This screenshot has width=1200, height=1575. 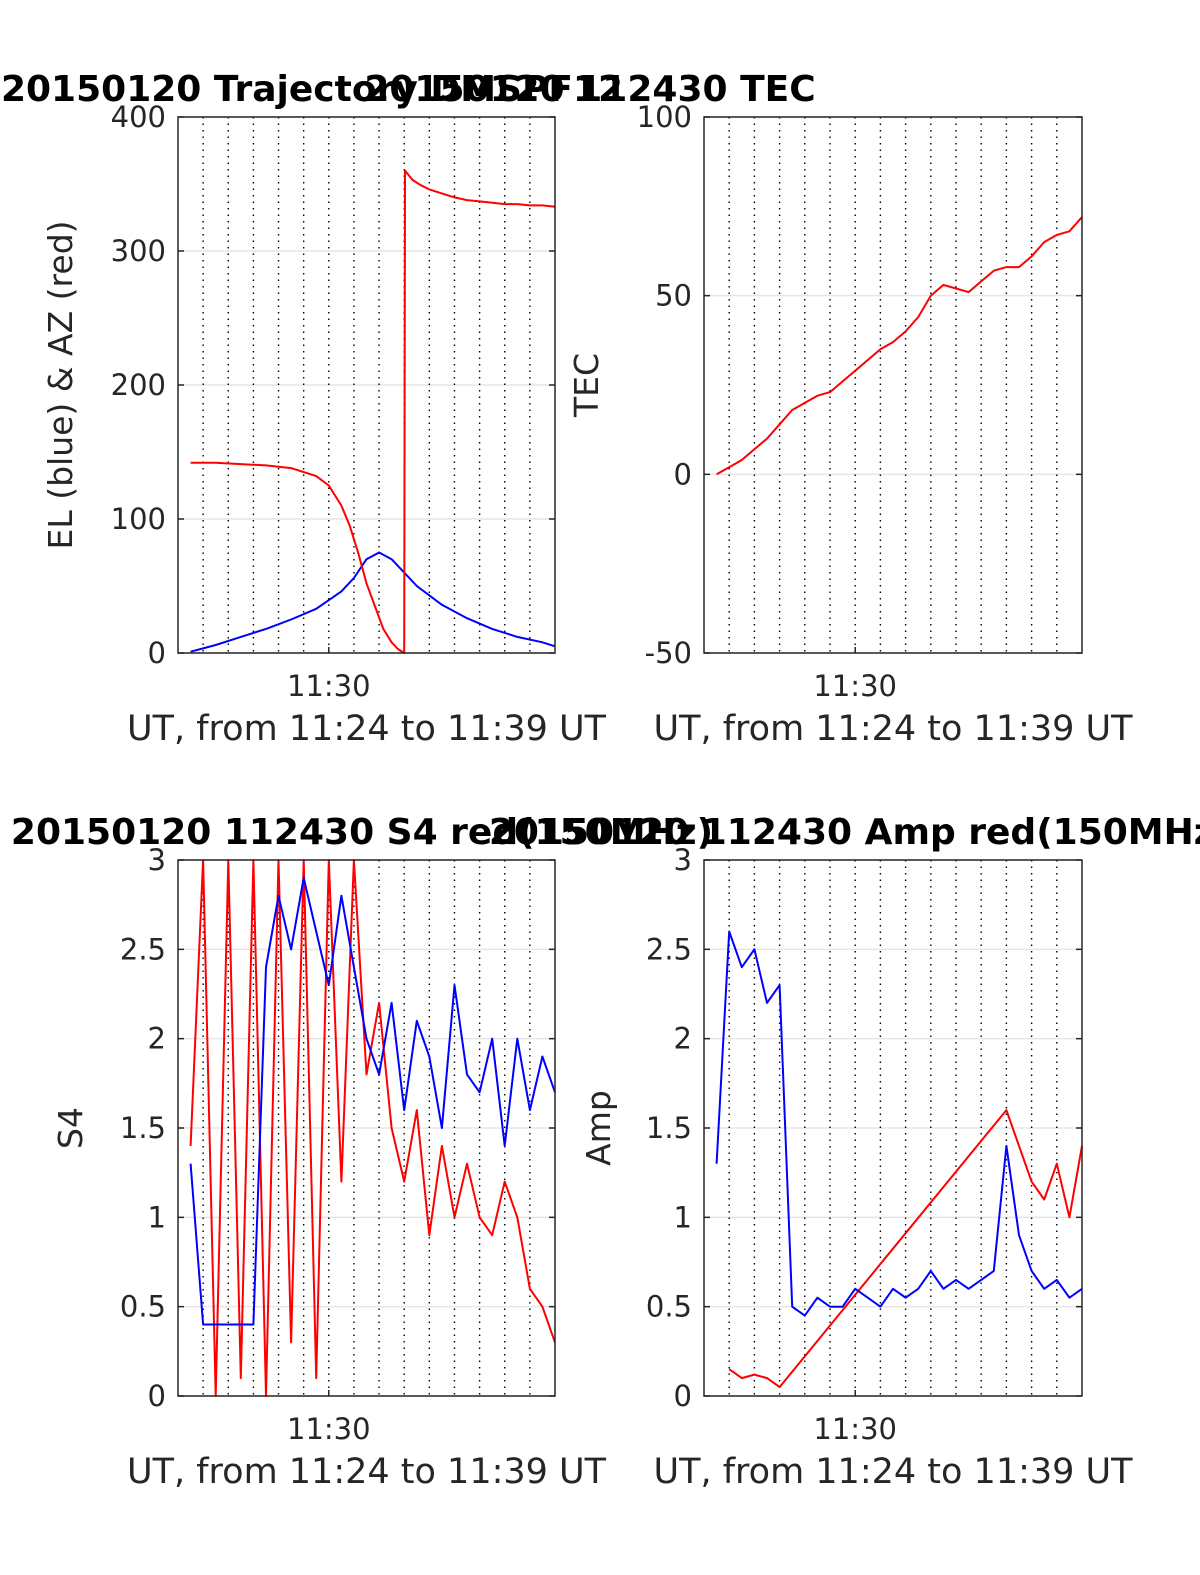 I want to click on y-axis-label: Amp, so click(x=598, y=1128).